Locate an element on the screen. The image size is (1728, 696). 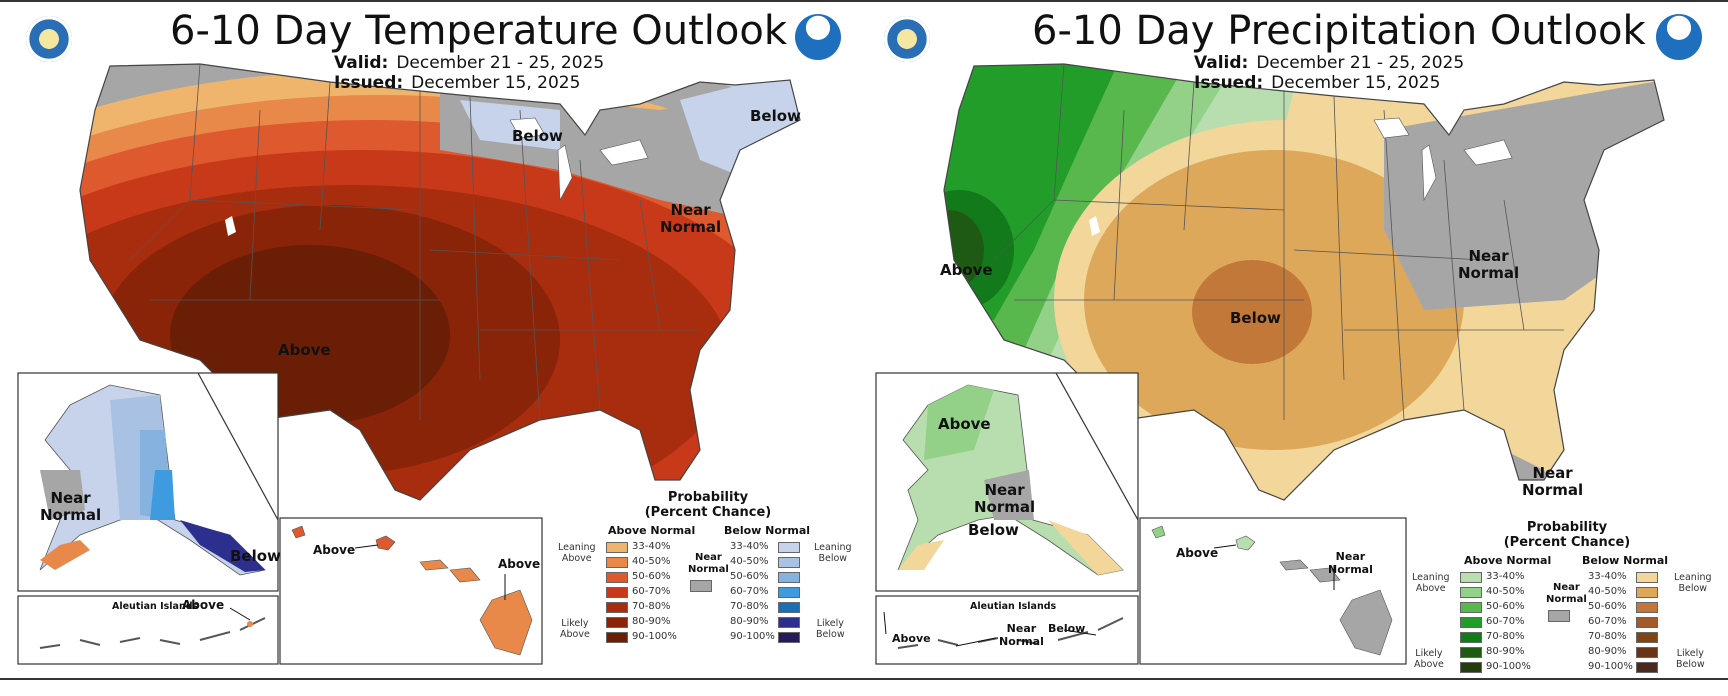
label-hi-above-east: Above is located at coordinates (519, 564).